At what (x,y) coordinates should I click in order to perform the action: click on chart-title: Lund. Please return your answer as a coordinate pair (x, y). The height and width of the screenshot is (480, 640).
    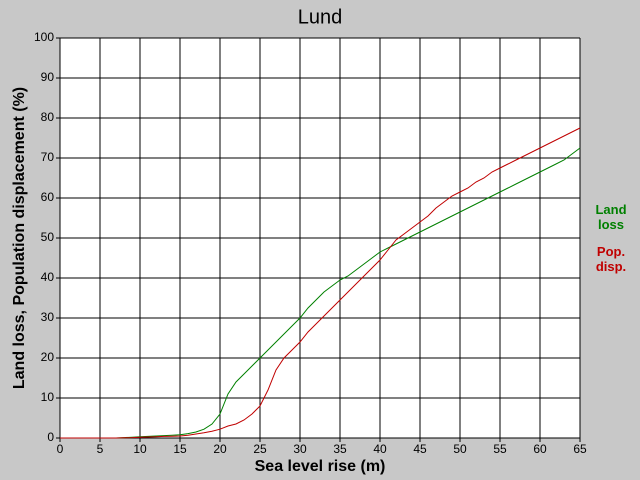
    Looking at the image, I should click on (320, 17).